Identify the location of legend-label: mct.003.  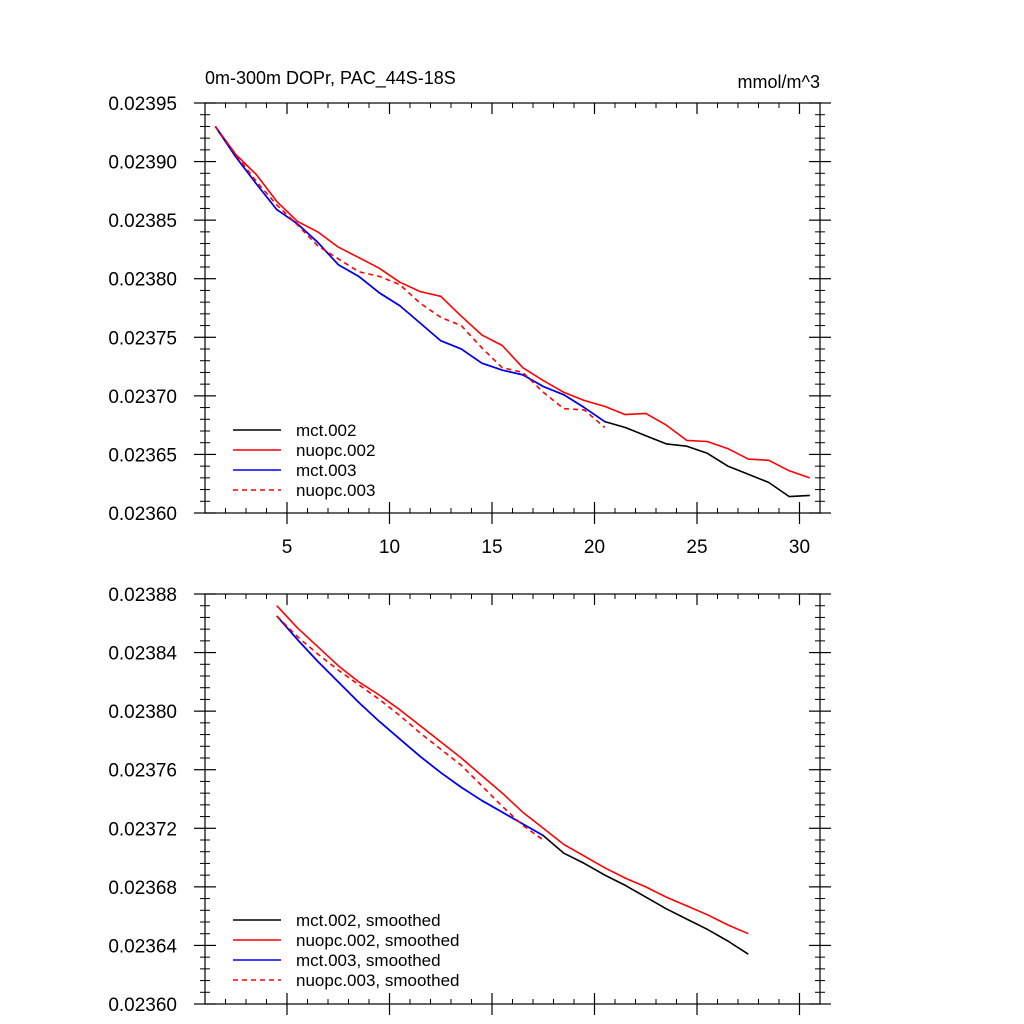
(326, 470).